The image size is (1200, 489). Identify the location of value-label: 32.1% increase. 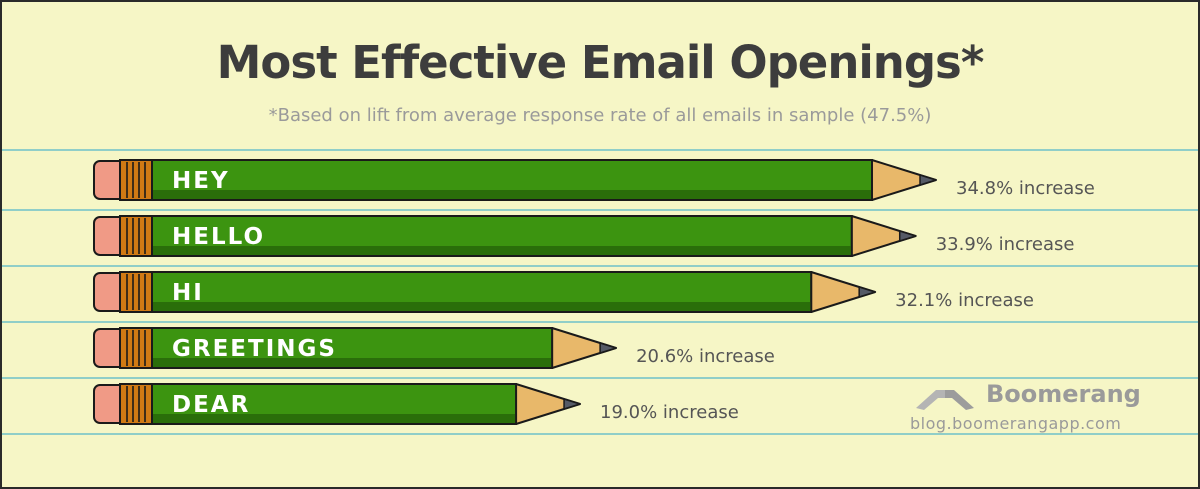
(964, 300).